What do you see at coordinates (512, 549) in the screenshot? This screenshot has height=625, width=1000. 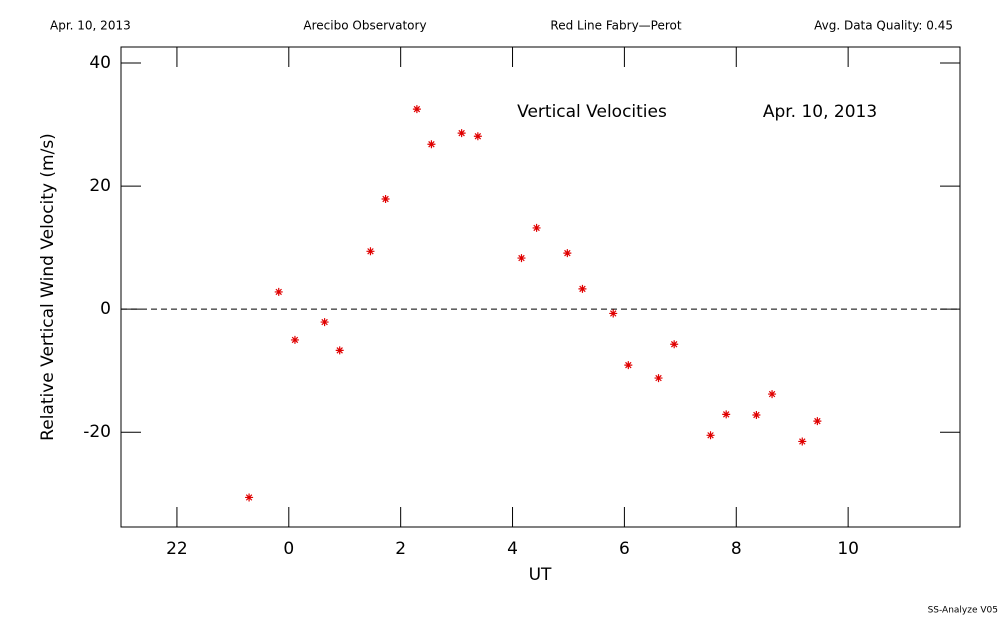 I see `x-tick-label: 4` at bounding box center [512, 549].